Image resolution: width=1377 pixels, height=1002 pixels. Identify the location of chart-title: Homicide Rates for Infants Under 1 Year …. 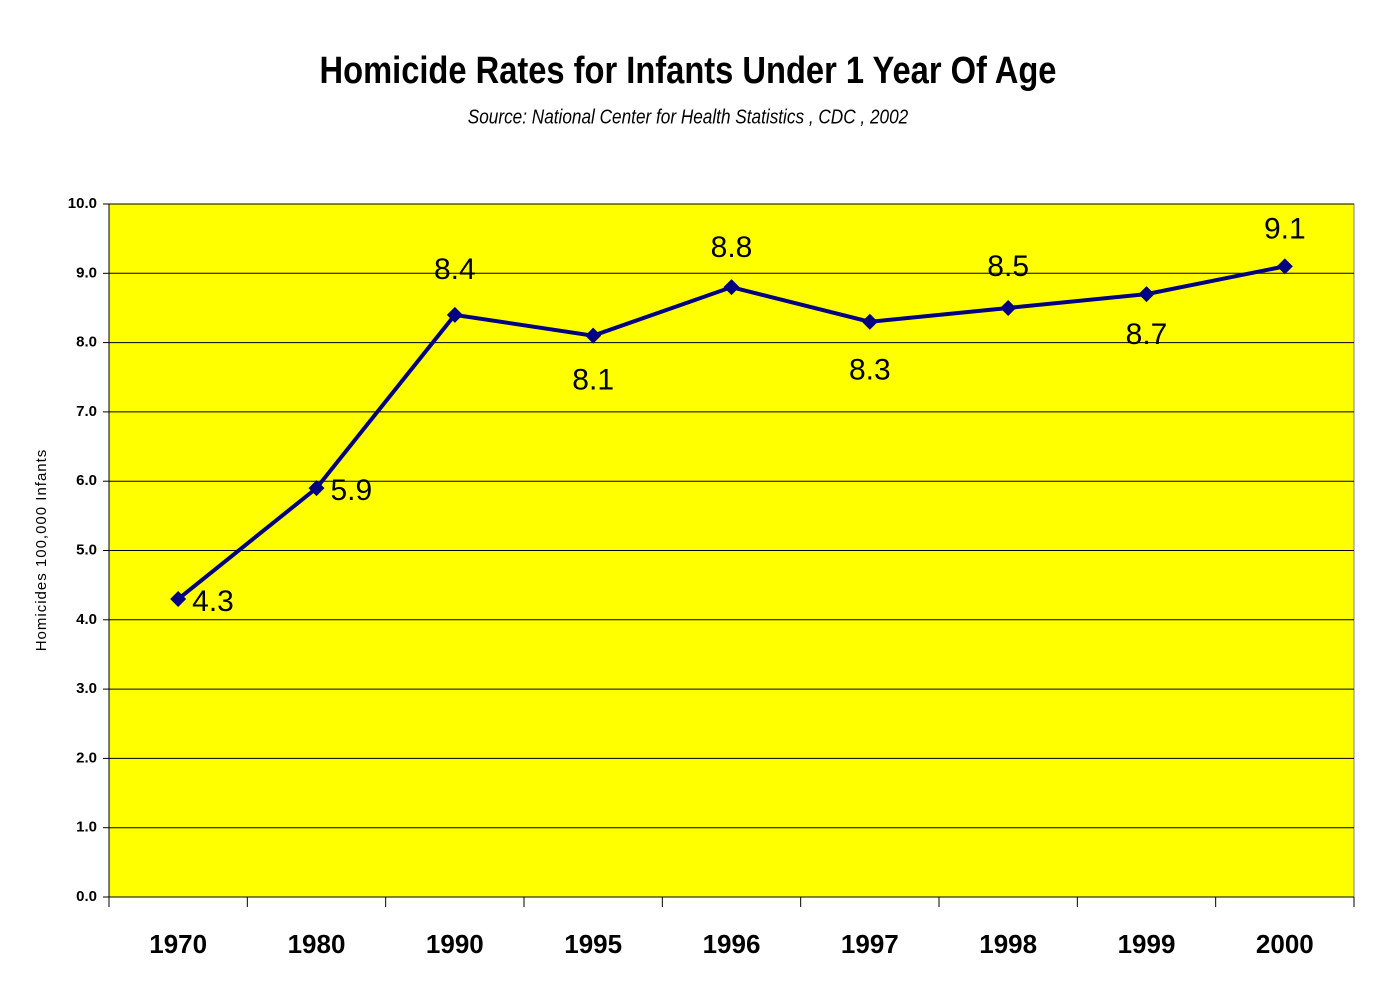
(688, 70).